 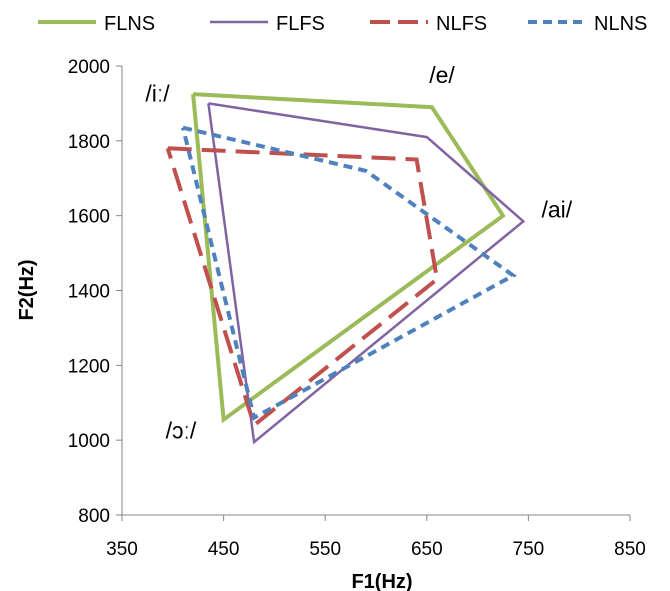 What do you see at coordinates (342, 24) in the screenshot?
I see `legend: FLNS FLFS NLFS NLNS` at bounding box center [342, 24].